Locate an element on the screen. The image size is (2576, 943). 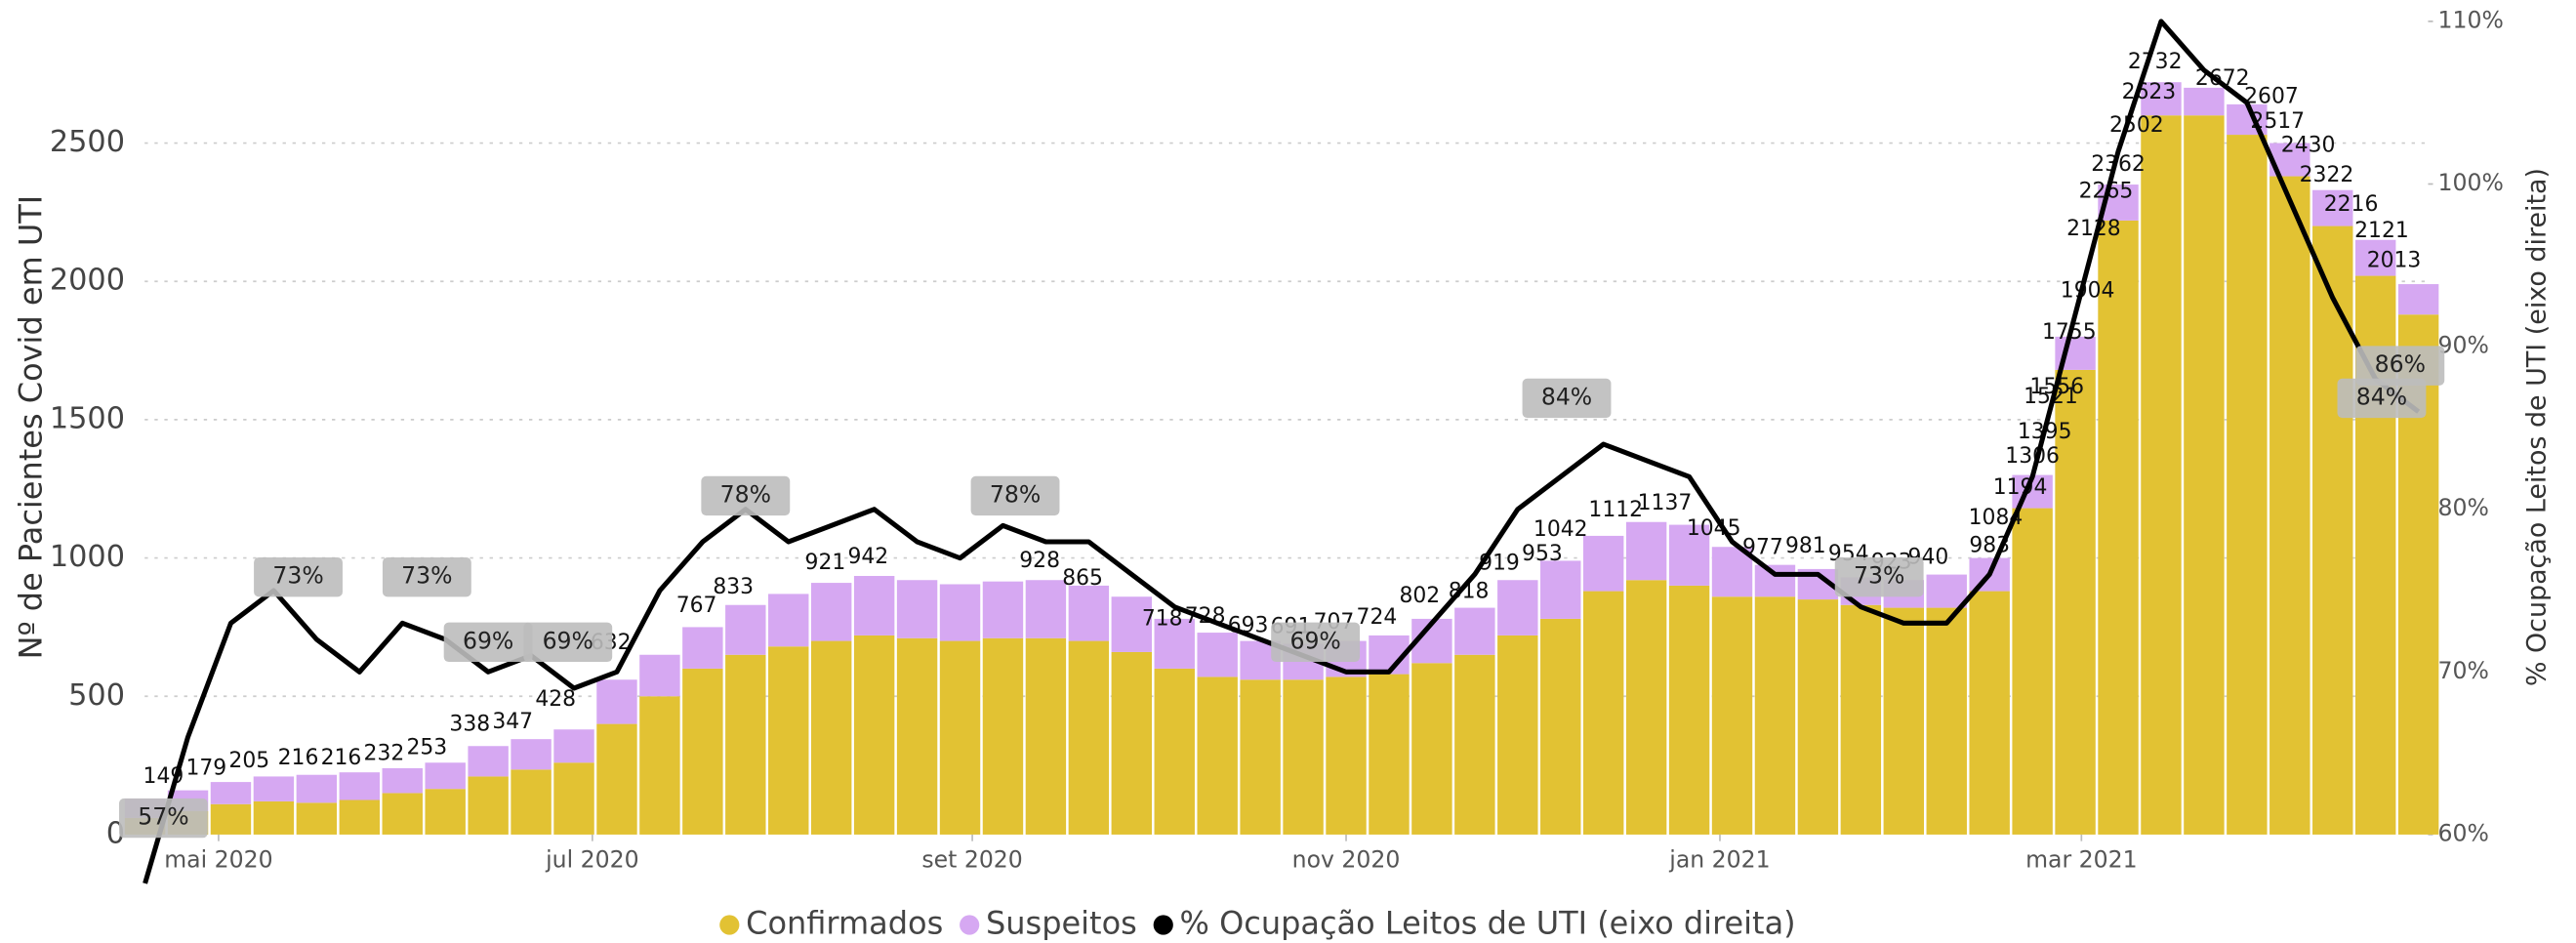
legend-label: % Ocupação Leitos de UTI (eixo direita) is located at coordinates (1488, 922).